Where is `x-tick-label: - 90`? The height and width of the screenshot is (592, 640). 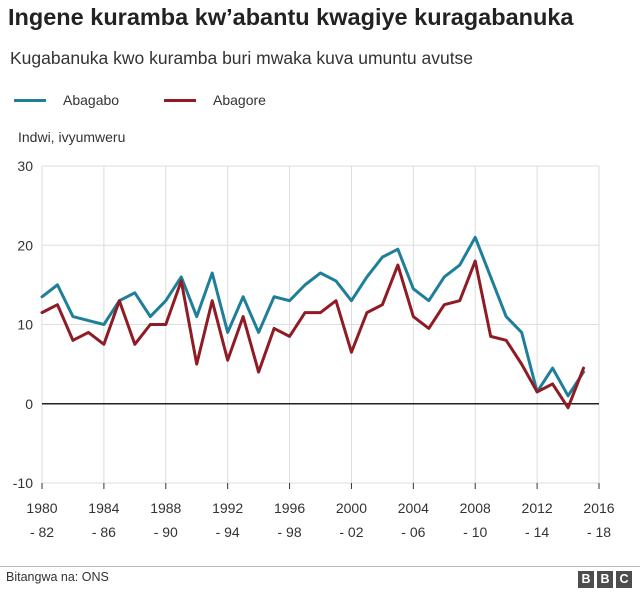 x-tick-label: - 90 is located at coordinates (166, 532).